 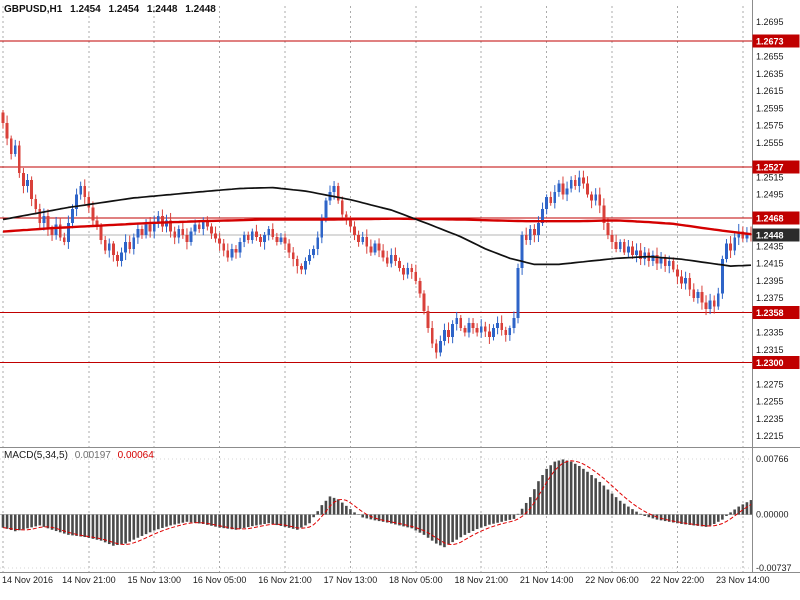 What do you see at coordinates (351, 580) in the screenshot?
I see `x-axis-date-label: 17 Nov 13:00` at bounding box center [351, 580].